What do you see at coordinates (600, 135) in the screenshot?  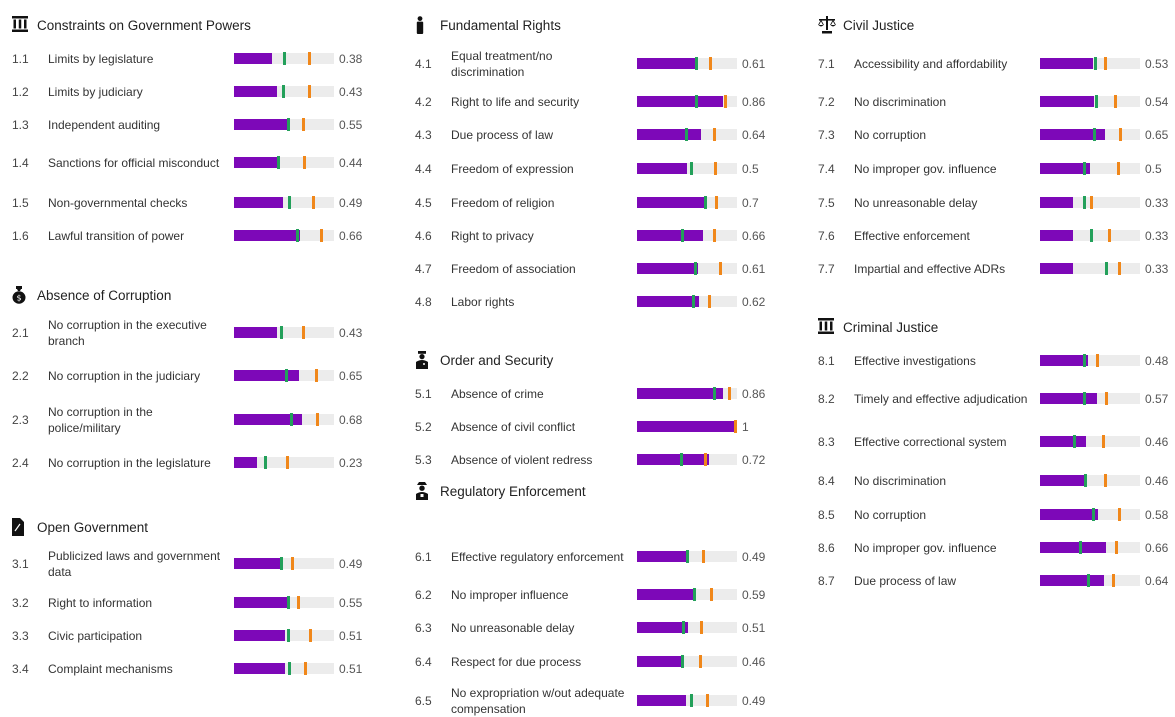 I see `indicator-row: 4.3 Due process of law 0.64` at bounding box center [600, 135].